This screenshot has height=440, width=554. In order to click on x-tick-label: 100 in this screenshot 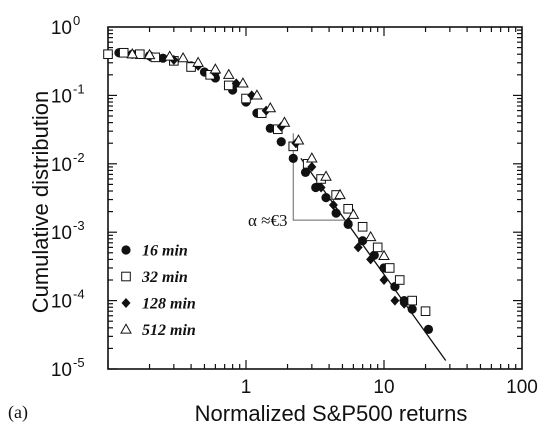, I will do `click(522, 387)`.